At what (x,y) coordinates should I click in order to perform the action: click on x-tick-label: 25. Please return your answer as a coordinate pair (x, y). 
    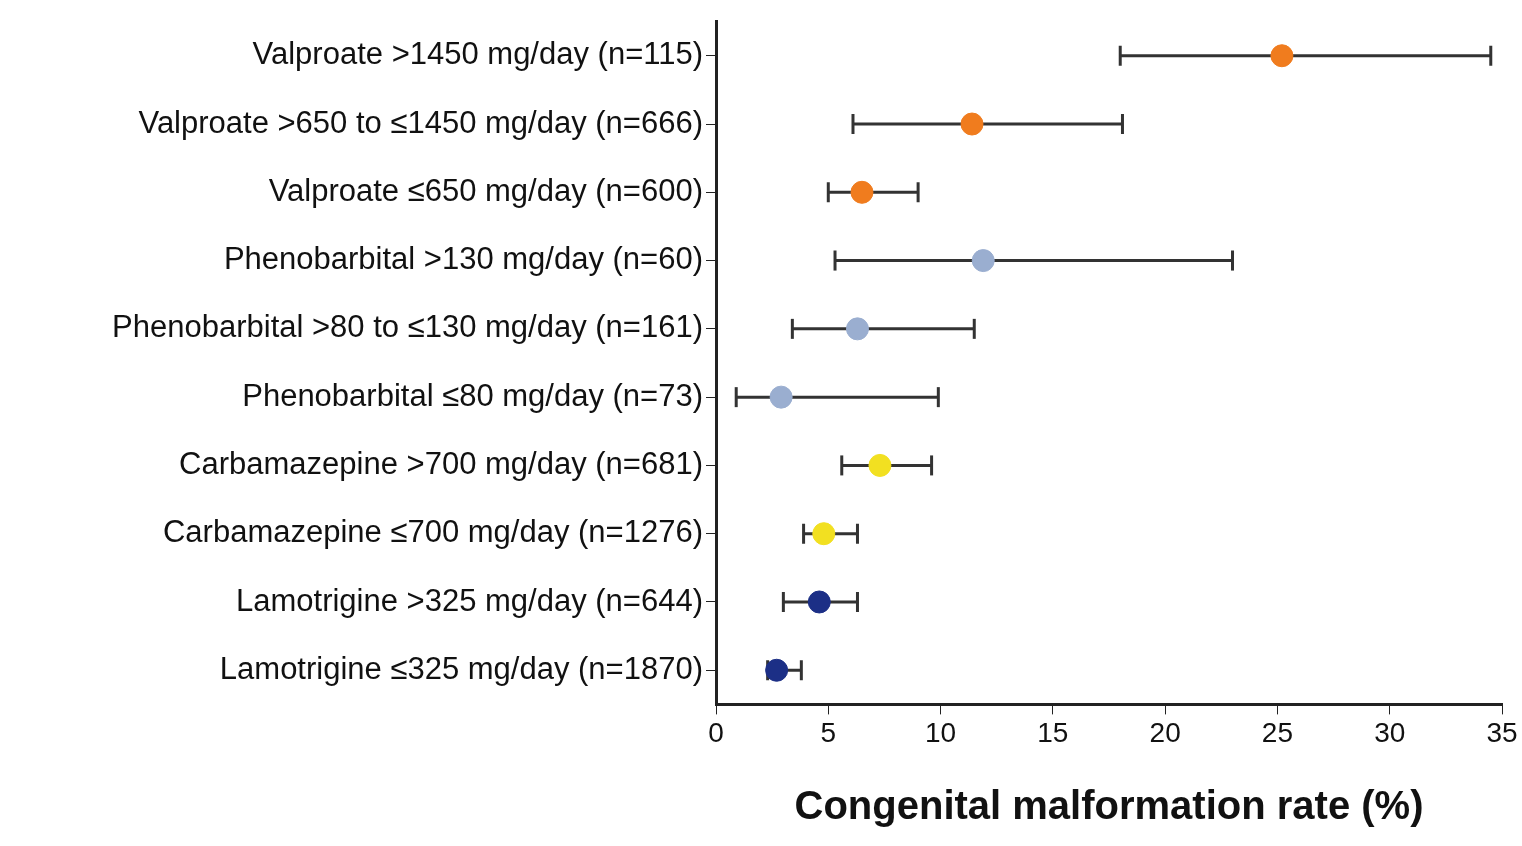
    Looking at the image, I should click on (1277, 732).